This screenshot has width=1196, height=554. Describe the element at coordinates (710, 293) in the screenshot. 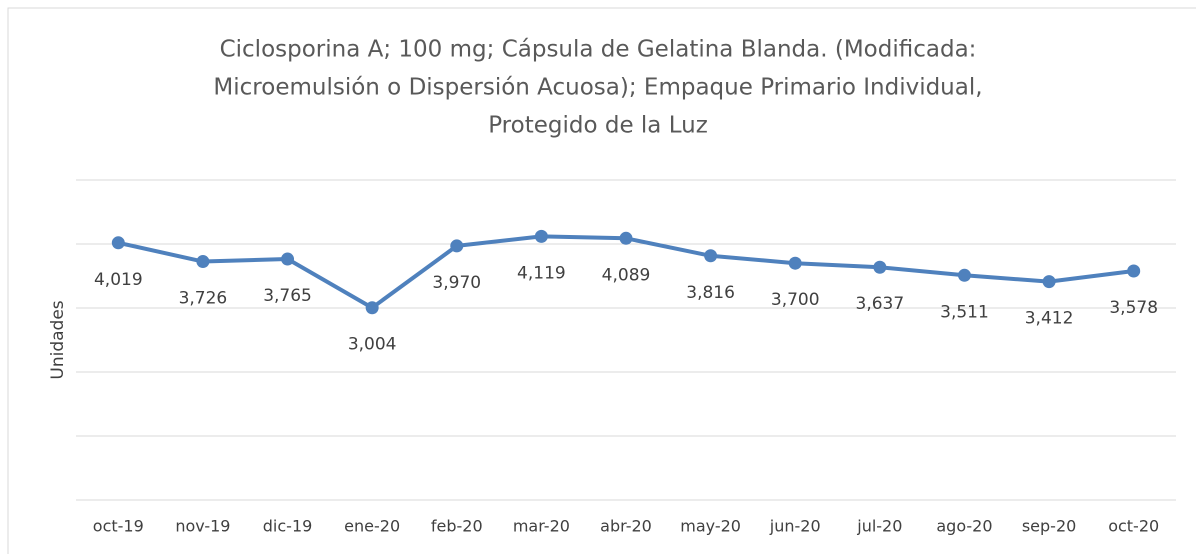

I see `data-label: 3,816` at that location.